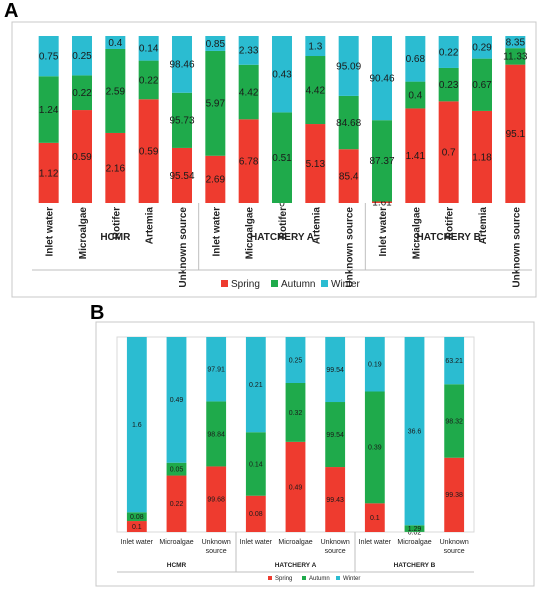  Describe the element at coordinates (296, 360) in the screenshot. I see `data-label-winter-5: 0.25` at that location.